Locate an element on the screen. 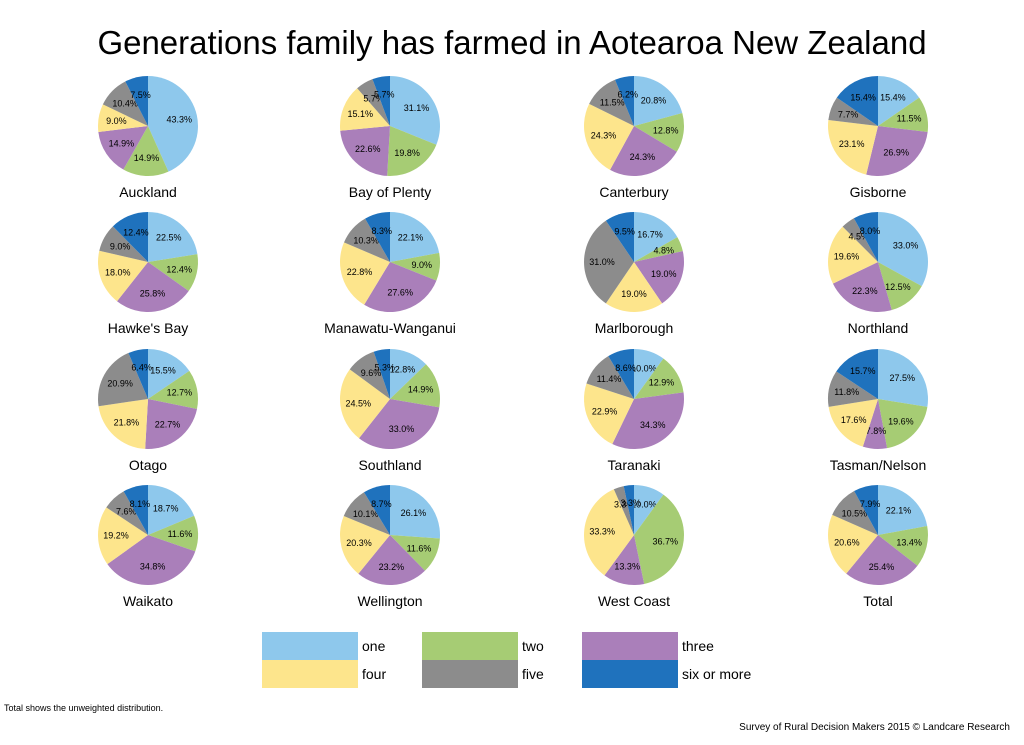 This screenshot has width=1024, height=745. slice-value-label: 24.5% is located at coordinates (359, 403).